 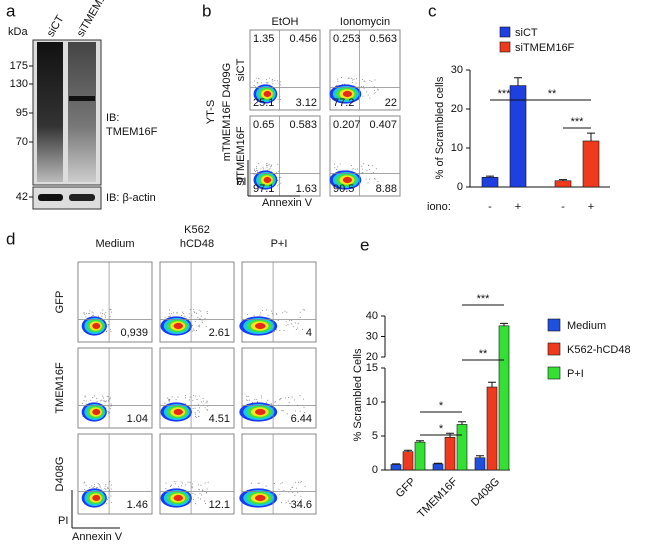 What do you see at coordinates (306, 189) in the screenshot?
I see `quadrant-value: 1.63` at bounding box center [306, 189].